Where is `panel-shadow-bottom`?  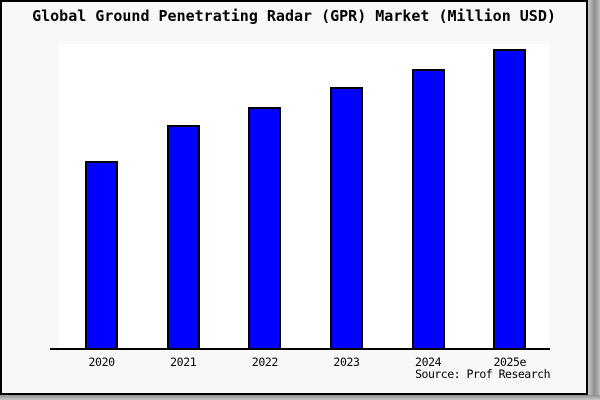
panel-shadow-bottom is located at coordinates (300, 397).